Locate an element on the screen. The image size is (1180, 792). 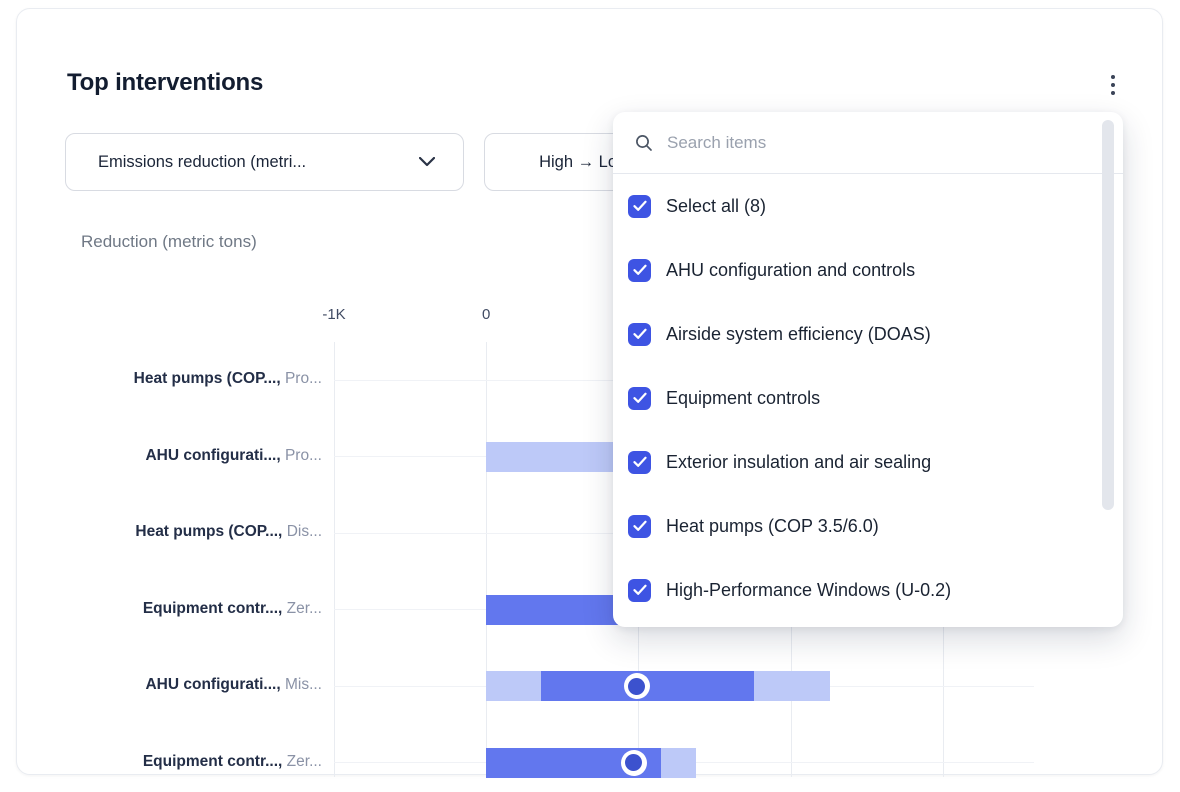
chart-axis-title: Reduction (metric tons) is located at coordinates (169, 241).